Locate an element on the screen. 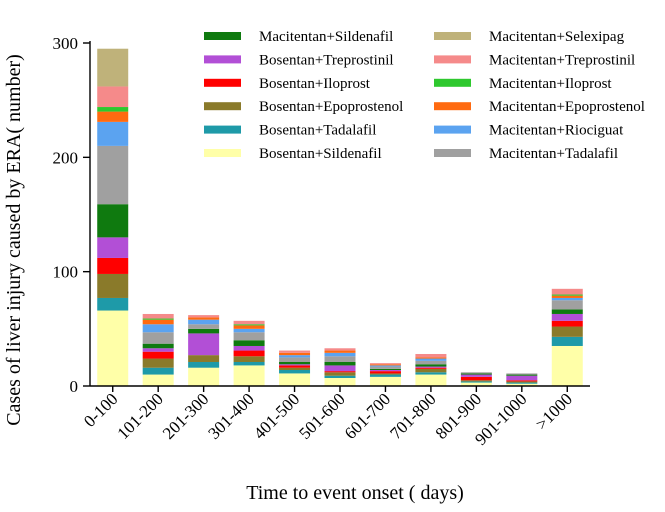 The width and height of the screenshot is (665, 512). x-tick-label: 0-100 is located at coordinates (100, 409).